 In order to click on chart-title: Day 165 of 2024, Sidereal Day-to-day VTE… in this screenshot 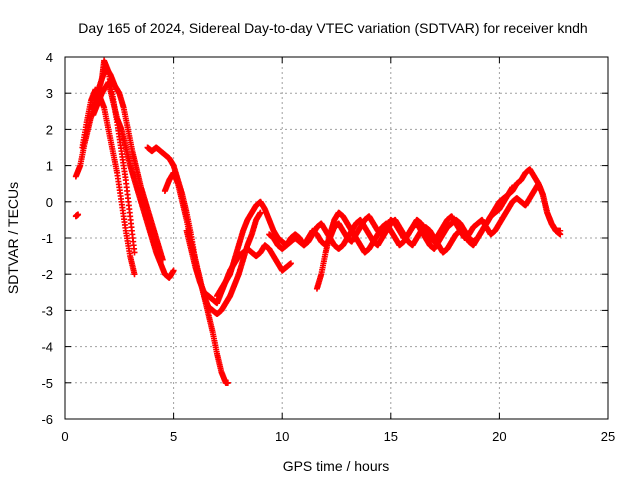, I will do `click(332, 28)`.